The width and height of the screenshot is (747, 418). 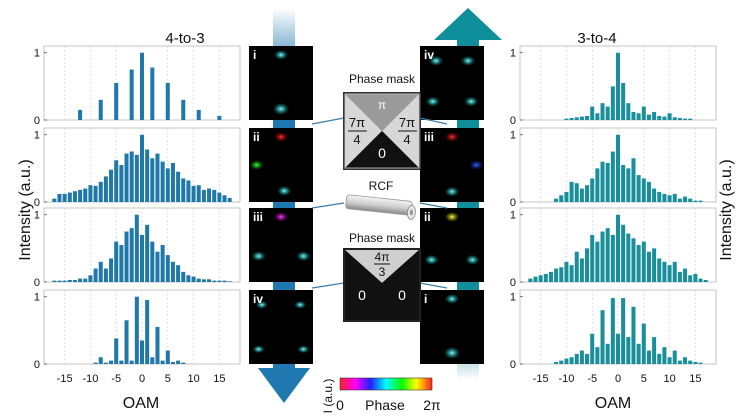 I want to click on chart-left-4: 0 1 -15 -10 -5 0 5 10 15, so click(x=137, y=337).